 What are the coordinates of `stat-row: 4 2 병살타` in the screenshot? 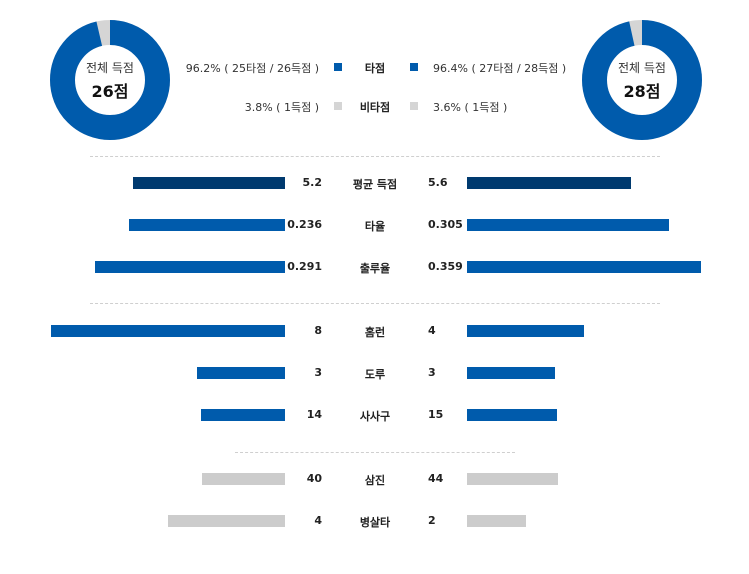 It's located at (374, 521).